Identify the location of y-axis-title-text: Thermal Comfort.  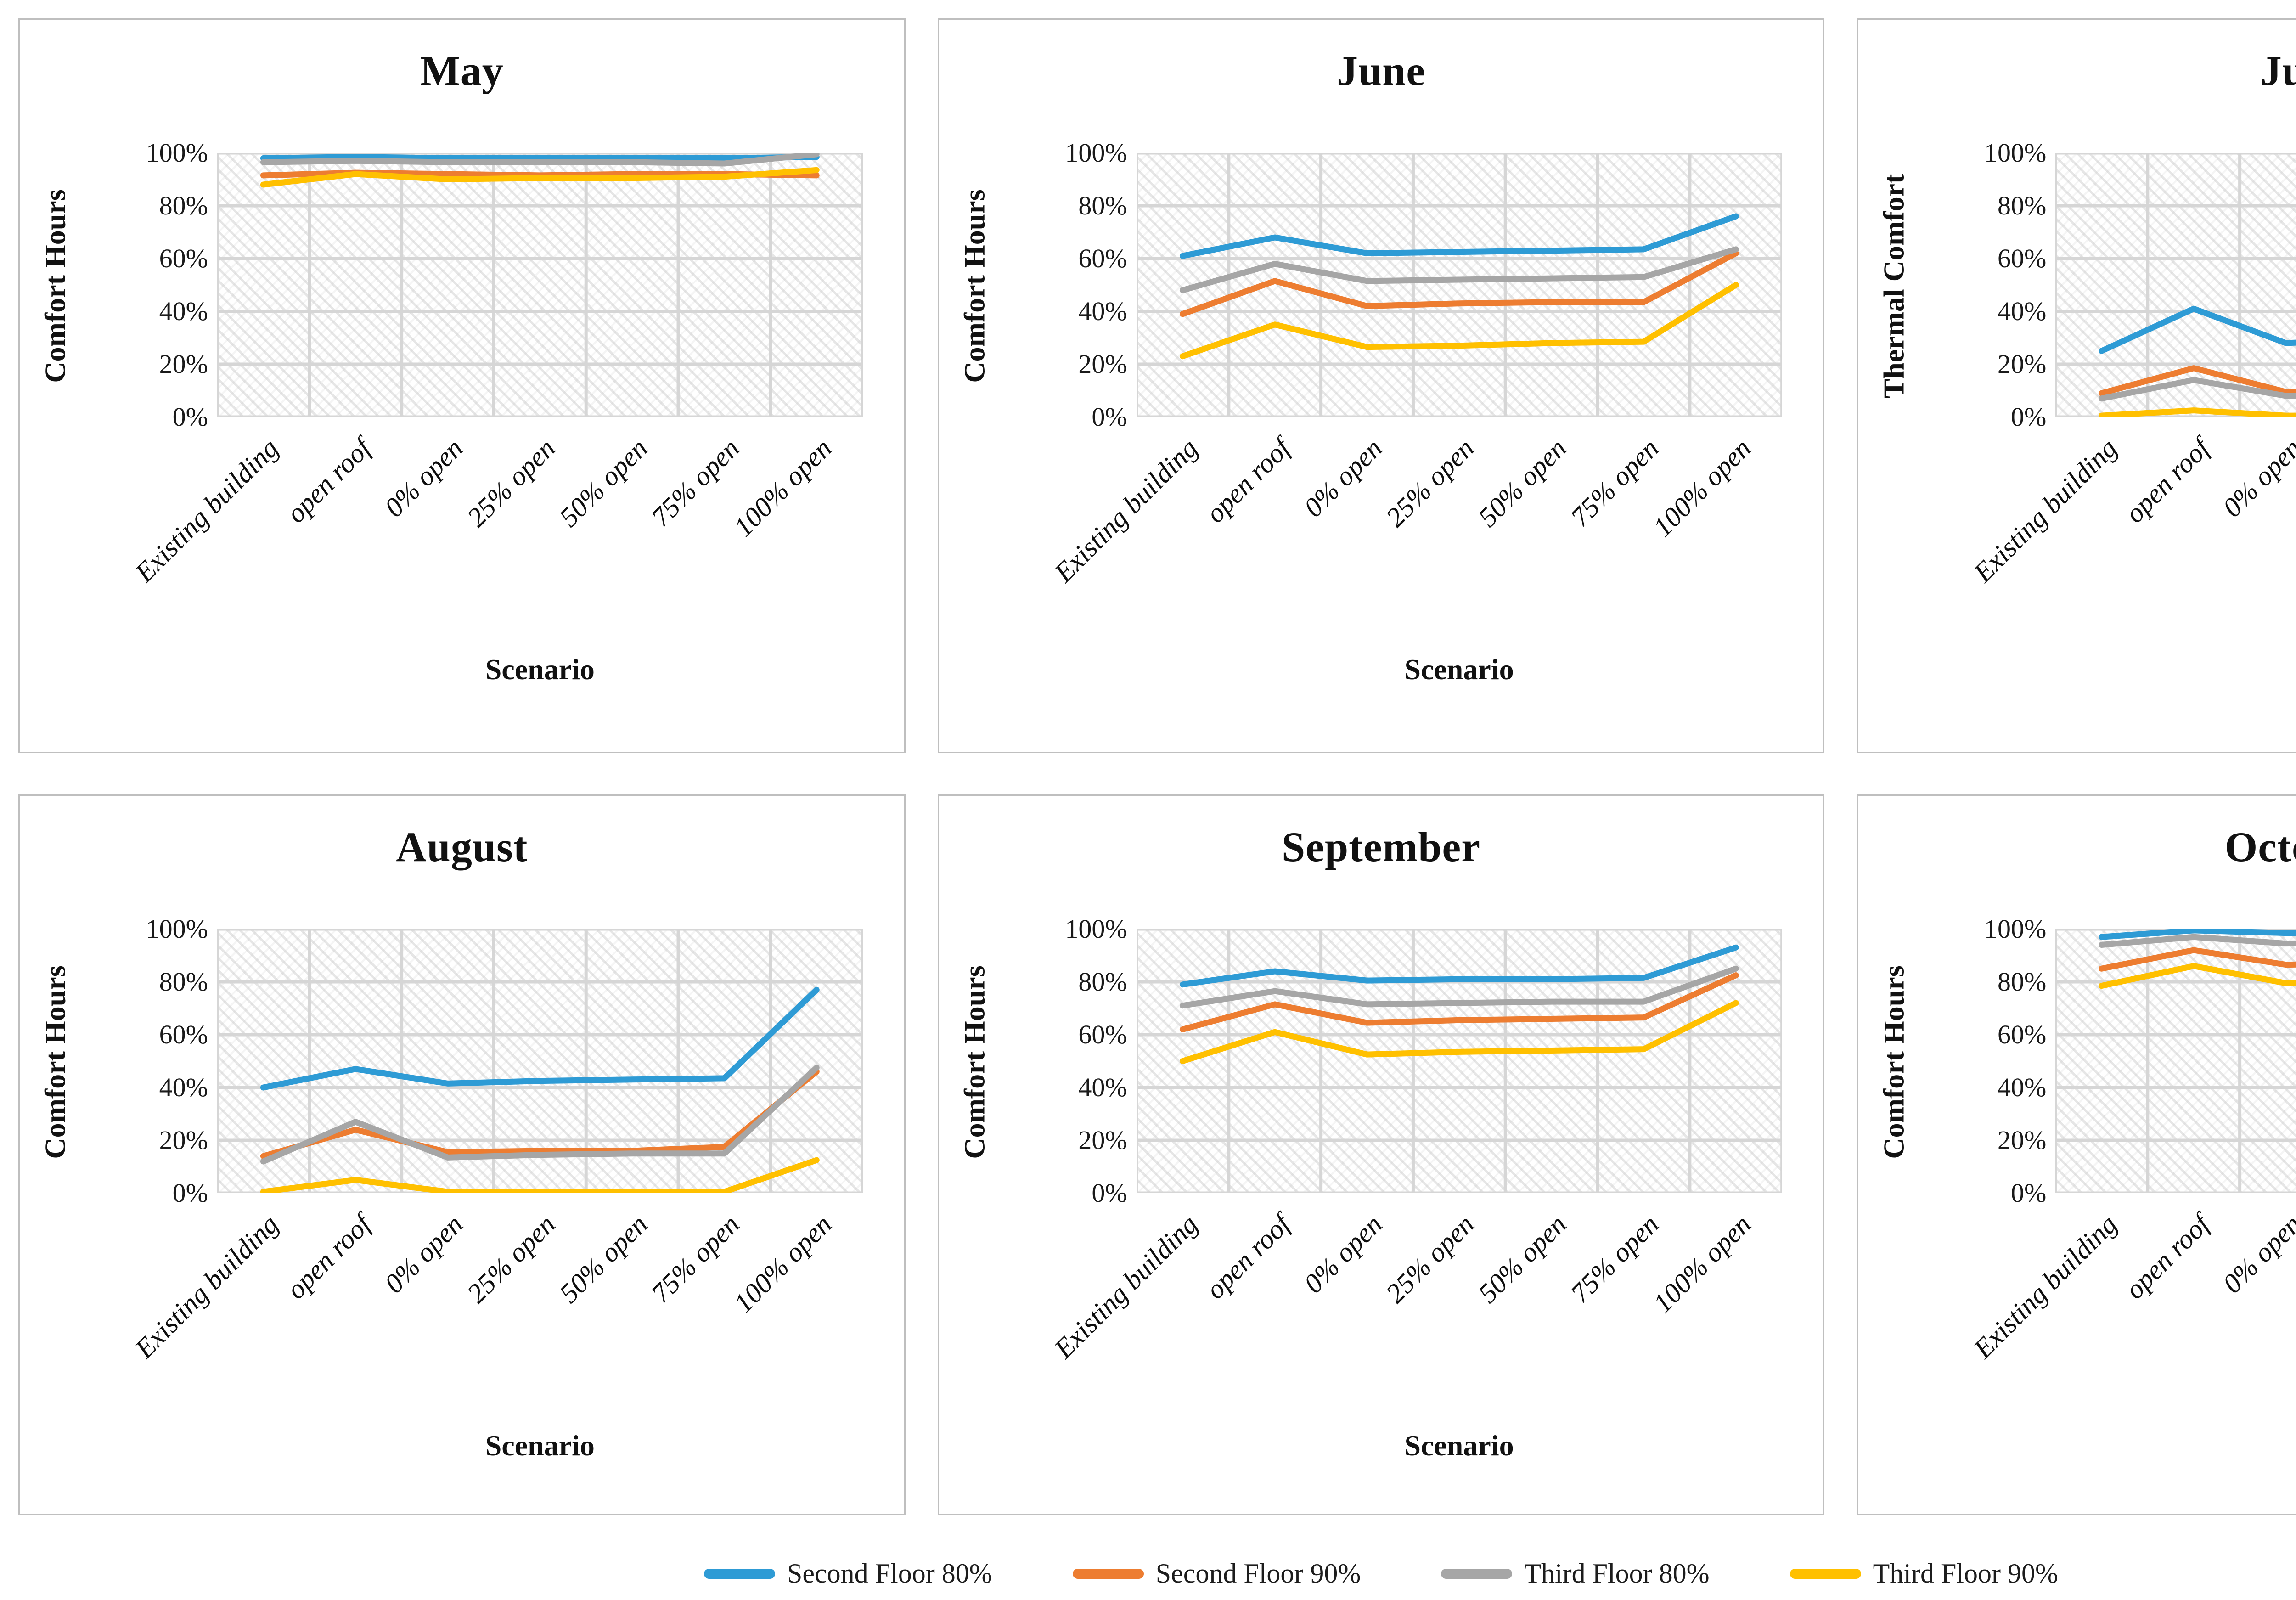
(1893, 287).